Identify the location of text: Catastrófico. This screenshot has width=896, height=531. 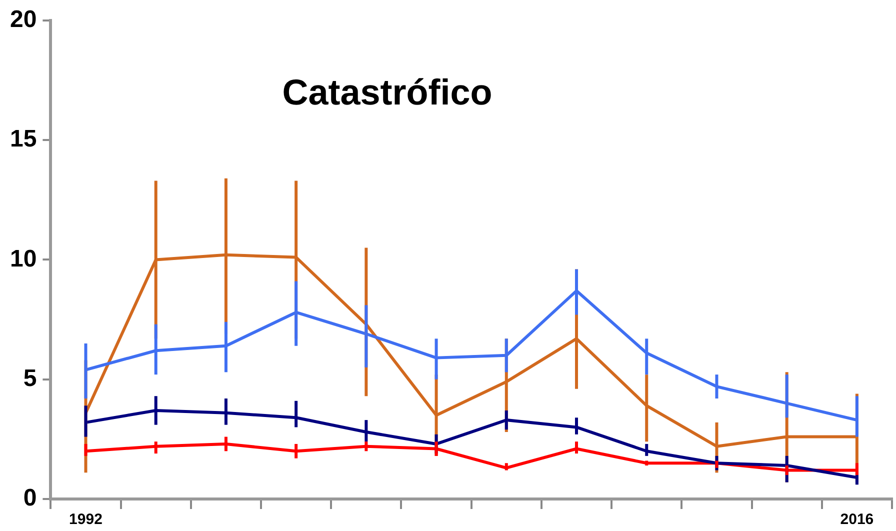
(387, 92).